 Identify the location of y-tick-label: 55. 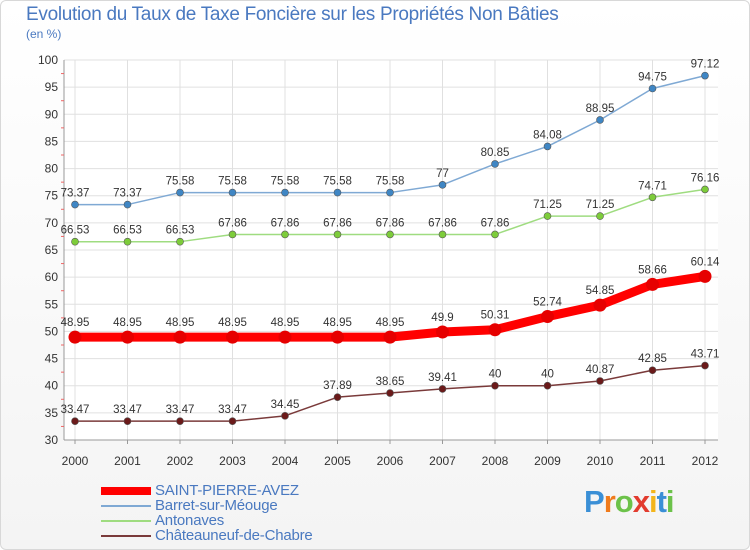
(52, 304).